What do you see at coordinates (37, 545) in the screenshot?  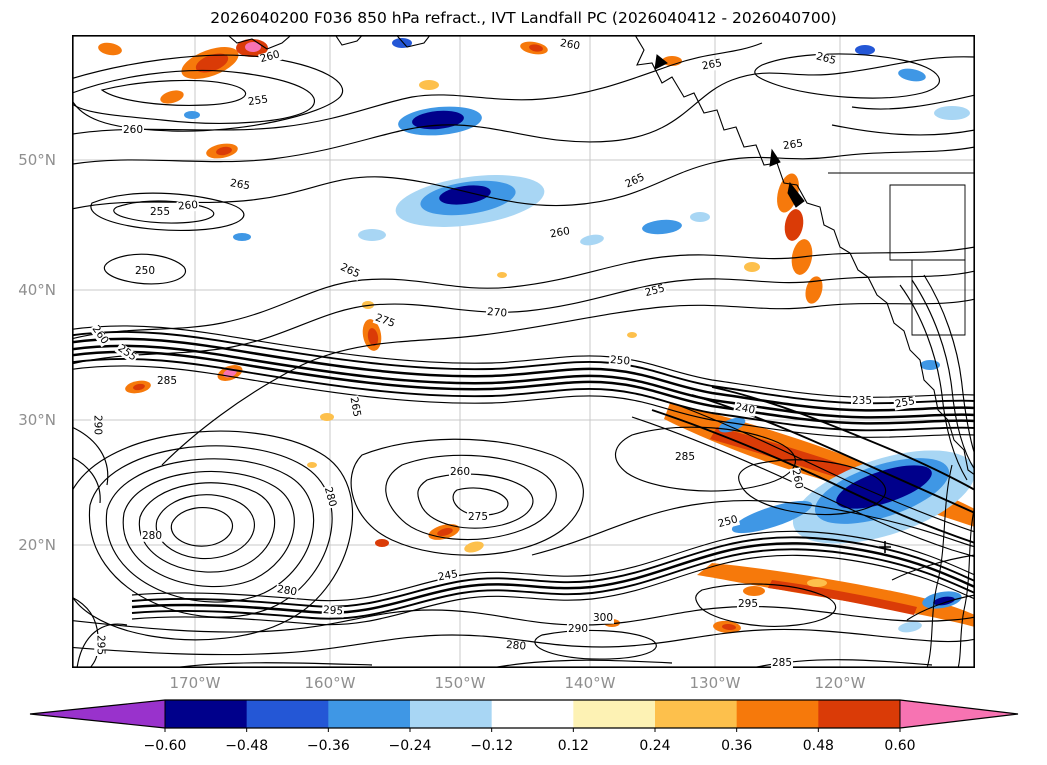 I see `y-tick-label: 20°N` at bounding box center [37, 545].